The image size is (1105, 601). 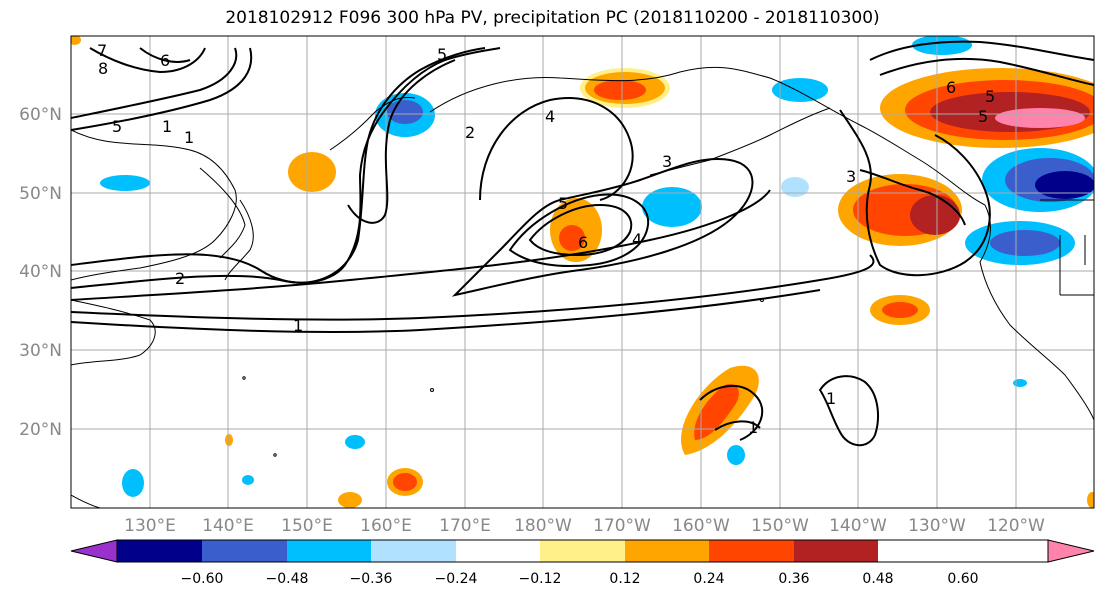 What do you see at coordinates (543, 526) in the screenshot?
I see `lon-label: 180°W` at bounding box center [543, 526].